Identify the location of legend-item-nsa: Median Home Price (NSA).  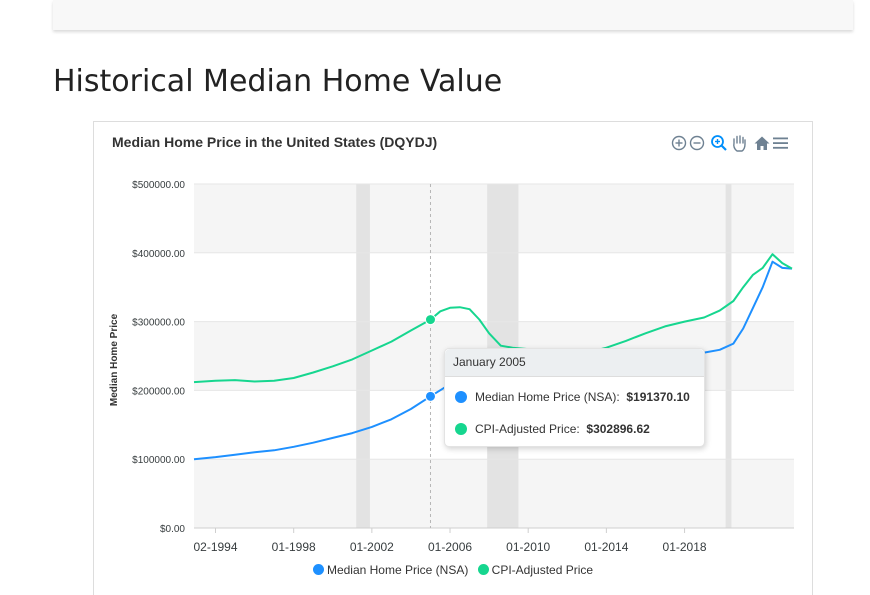
(390, 570).